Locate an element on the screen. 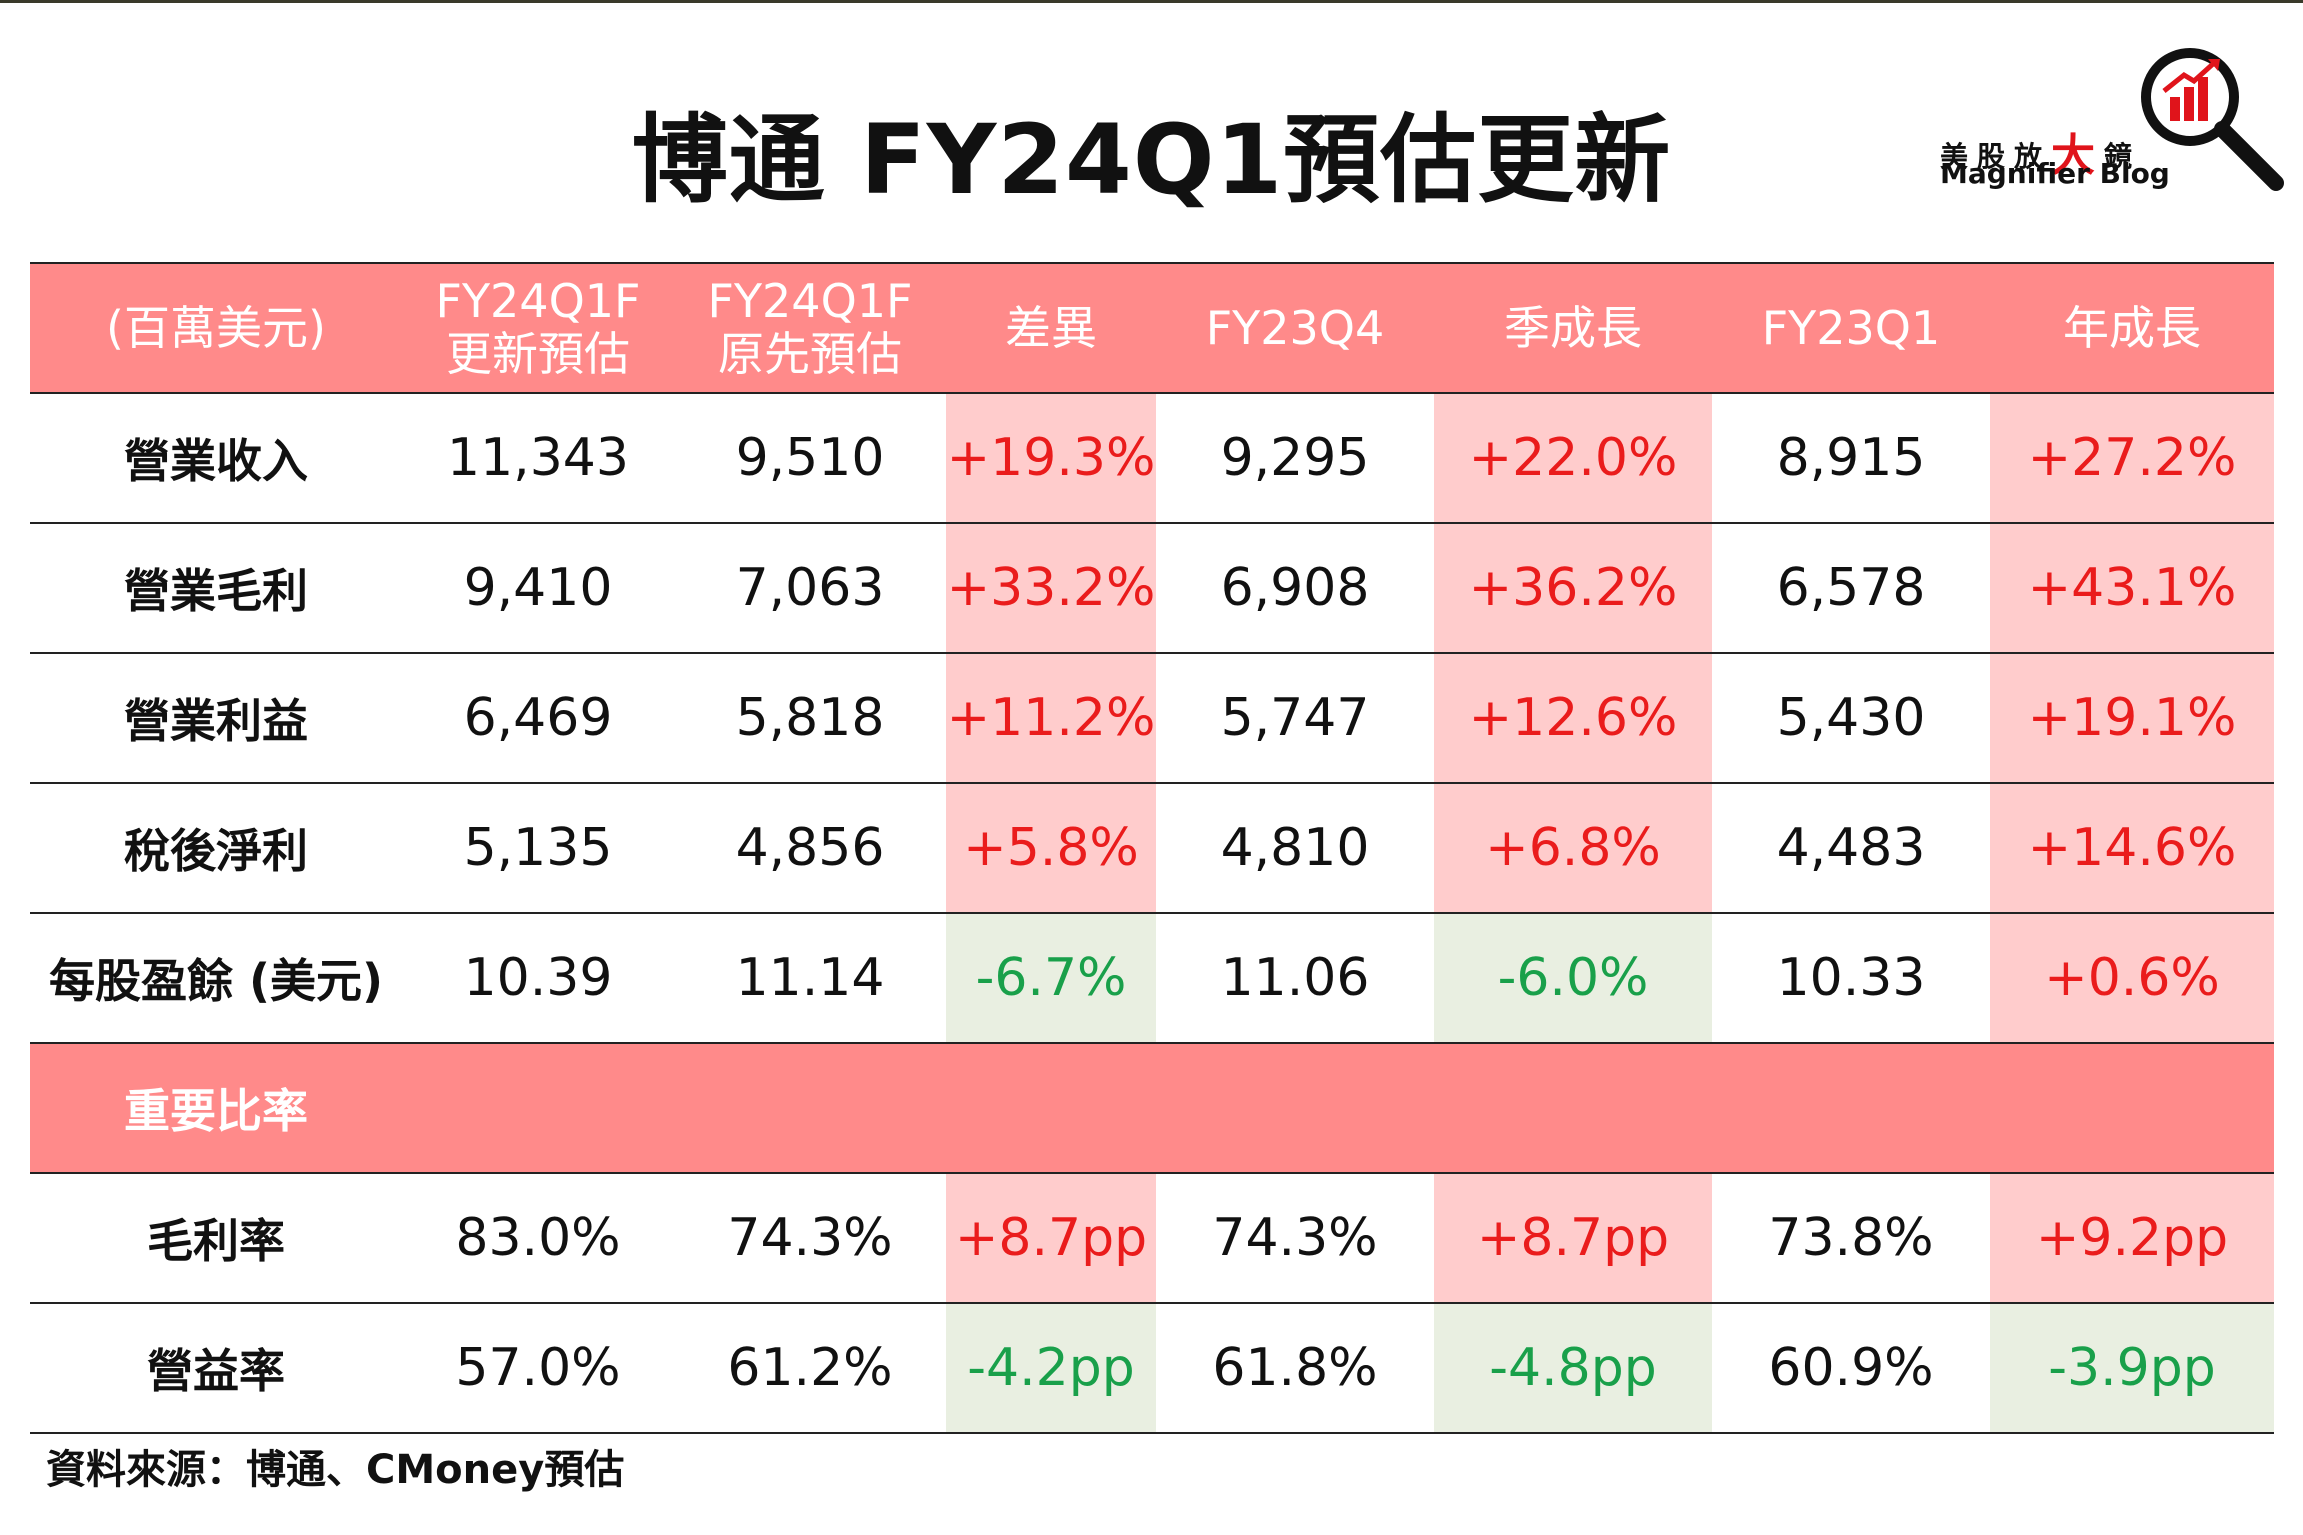  header-cell: FY24Q1F 更新預估 is located at coordinates (538, 328).